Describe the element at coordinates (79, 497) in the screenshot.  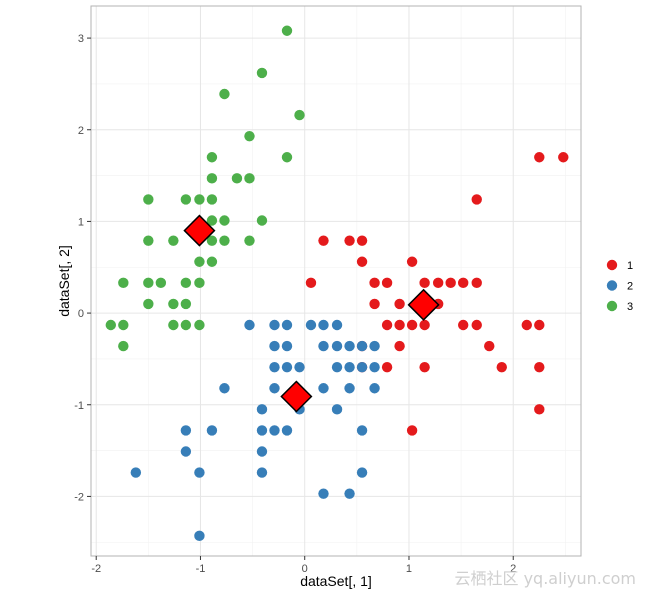
I see `y-tick-label: -2` at that location.